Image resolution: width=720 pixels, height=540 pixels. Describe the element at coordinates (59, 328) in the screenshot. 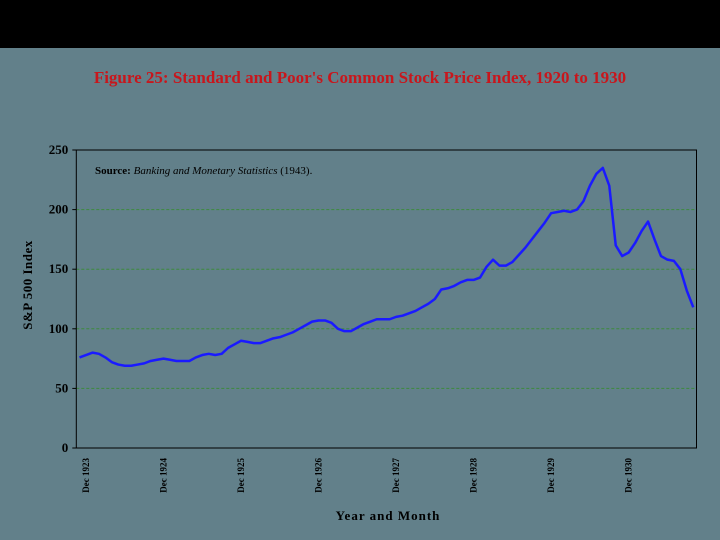

I see `y-tick-label: 100` at that location.